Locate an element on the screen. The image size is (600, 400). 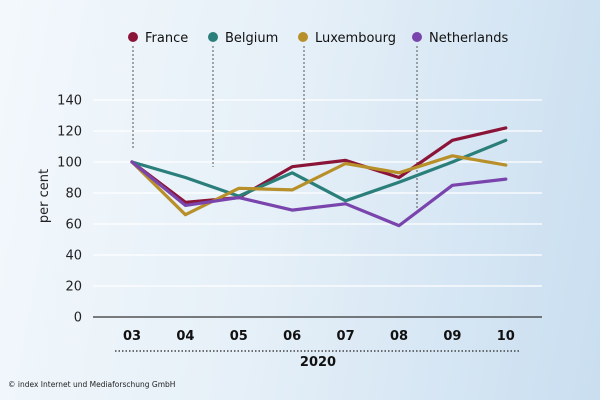
series-line-france is located at coordinates (319, 165).